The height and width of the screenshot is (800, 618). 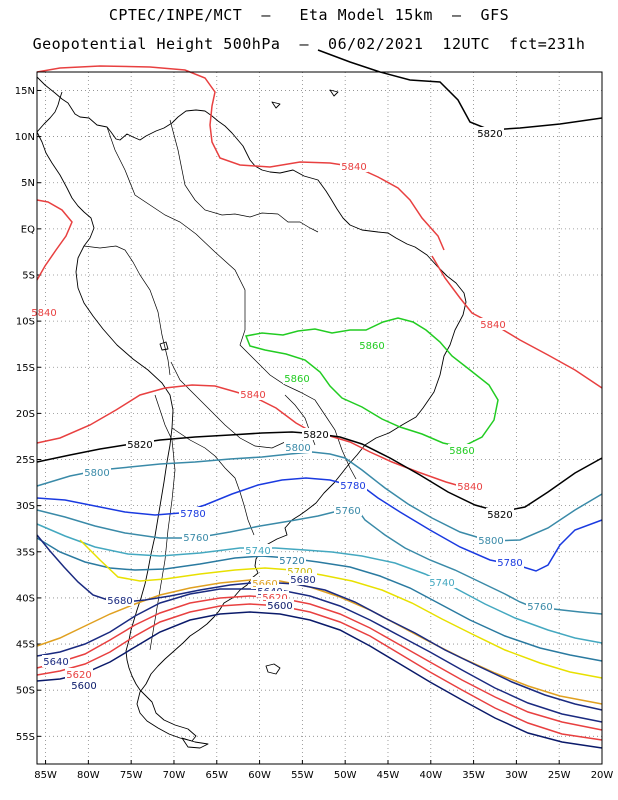 I want to click on lon-label: 30W, so click(x=516, y=775).